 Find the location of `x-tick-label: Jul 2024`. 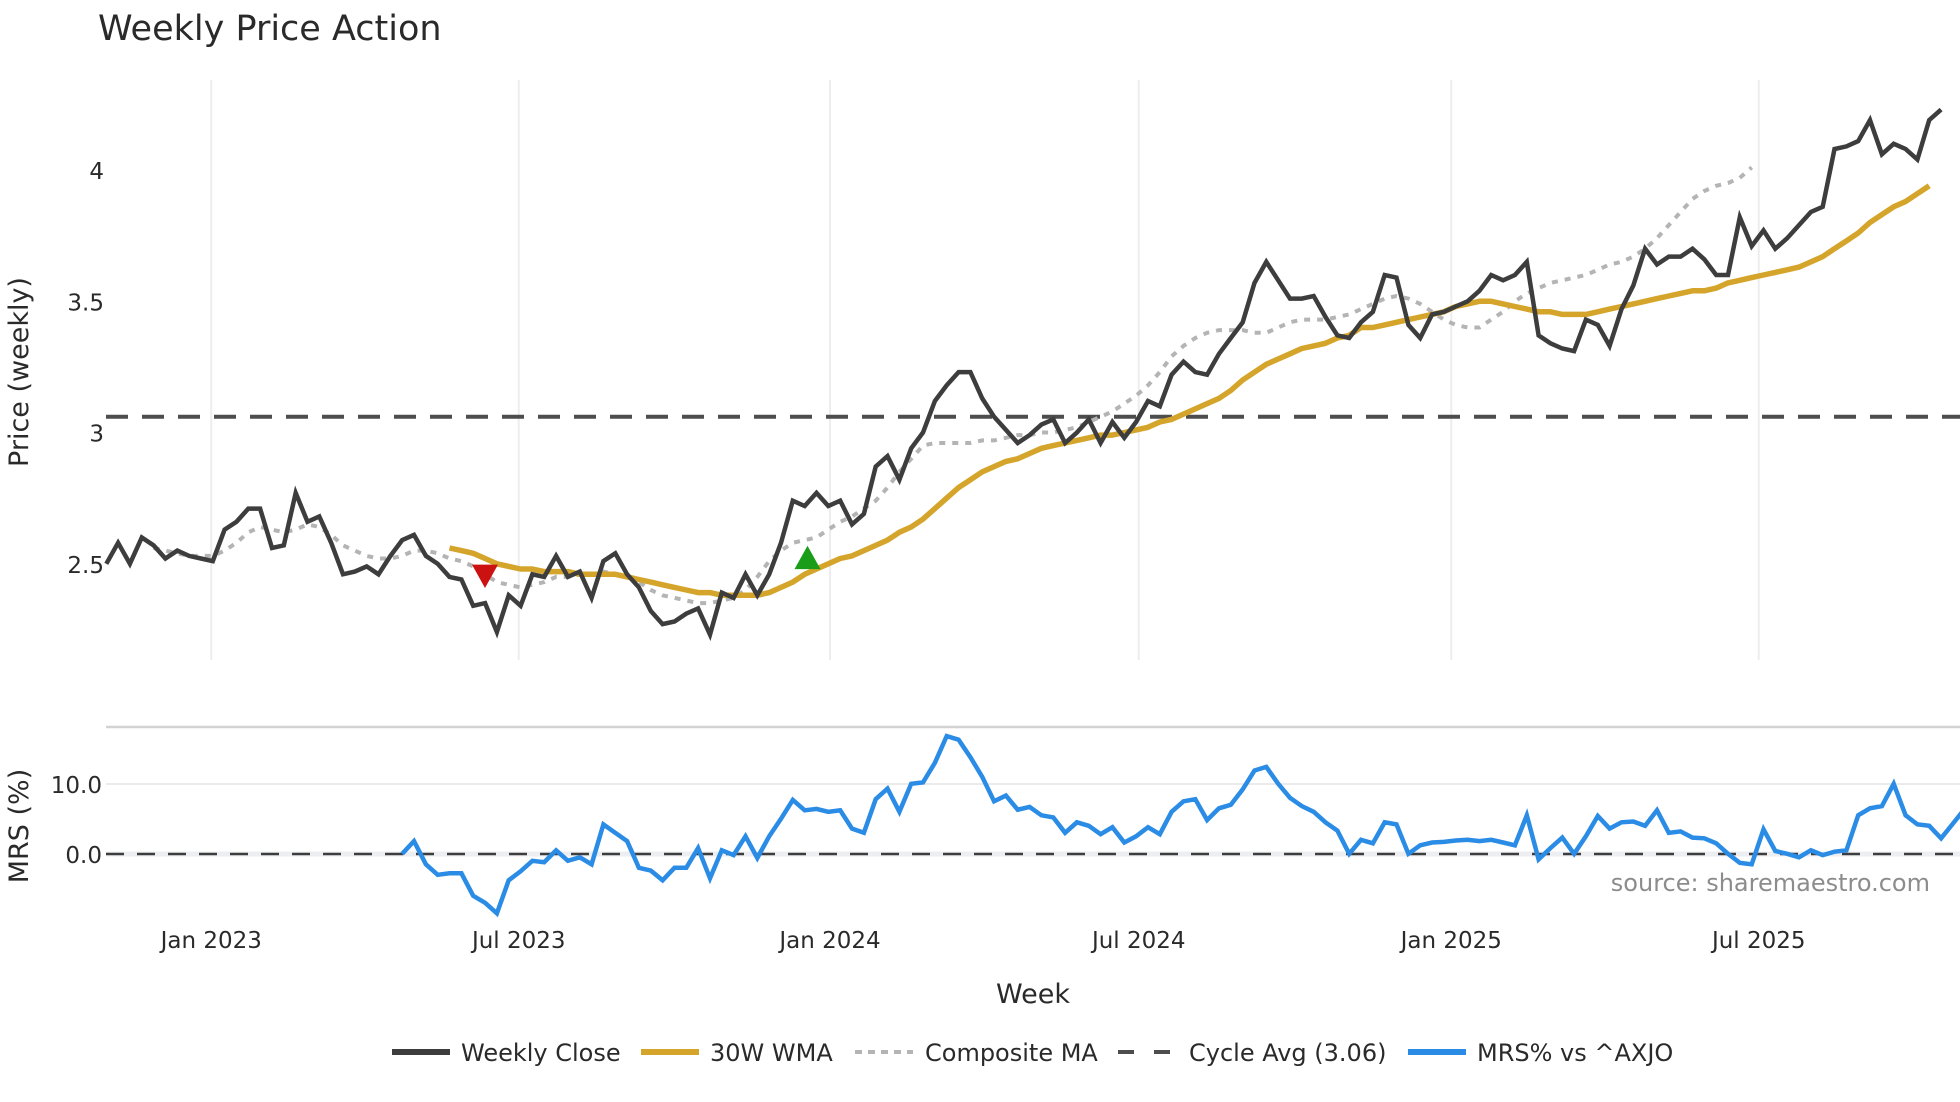

x-tick-label: Jul 2024 is located at coordinates (1138, 941).